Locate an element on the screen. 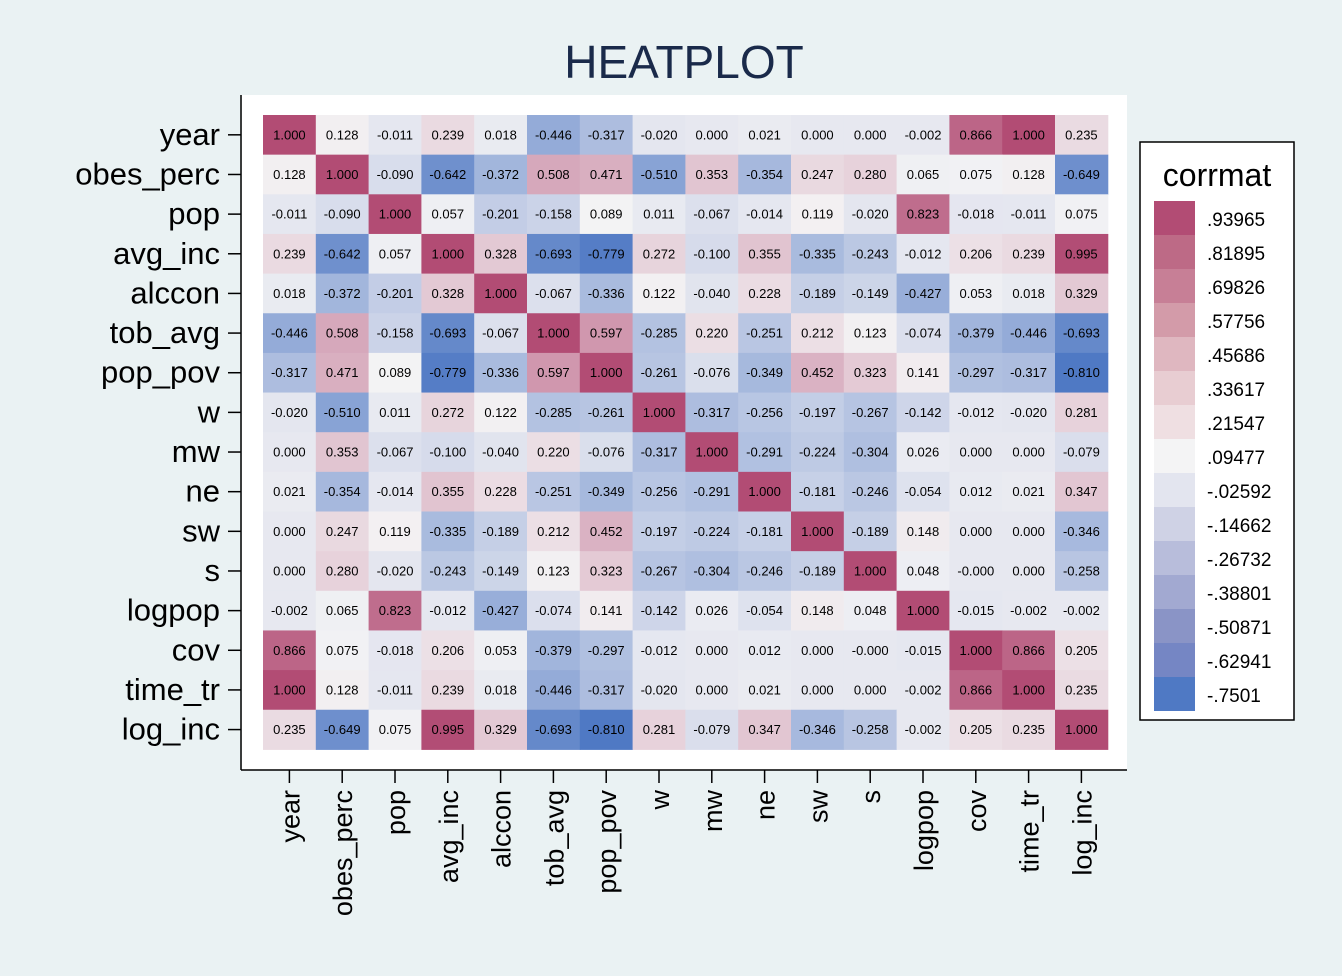  cell-value-label: 0.239 is located at coordinates (1028, 253).